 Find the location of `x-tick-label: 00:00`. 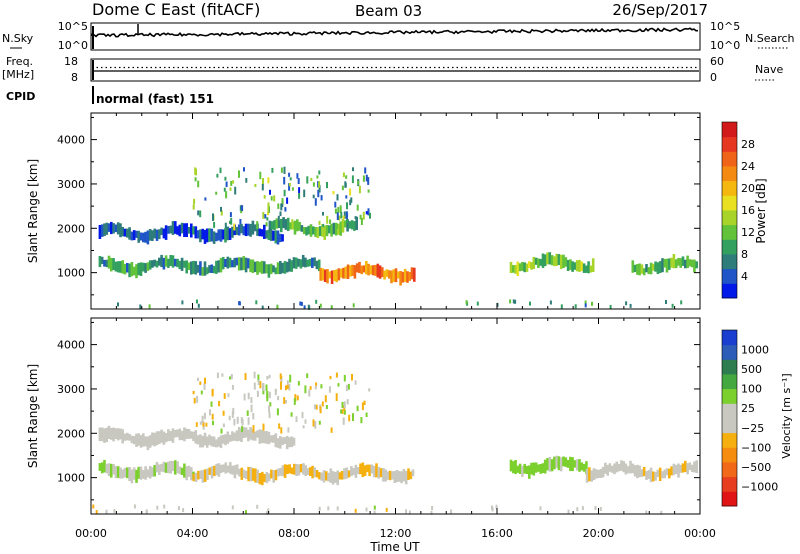

x-tick-label: 00:00 is located at coordinates (91, 533).